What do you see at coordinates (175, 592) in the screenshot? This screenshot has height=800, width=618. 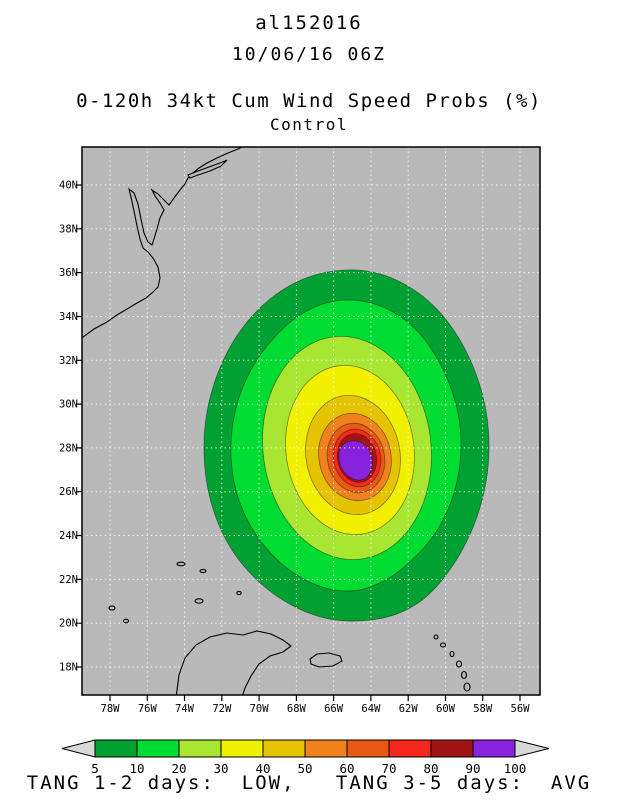 I see `bahamas-islands` at bounding box center [175, 592].